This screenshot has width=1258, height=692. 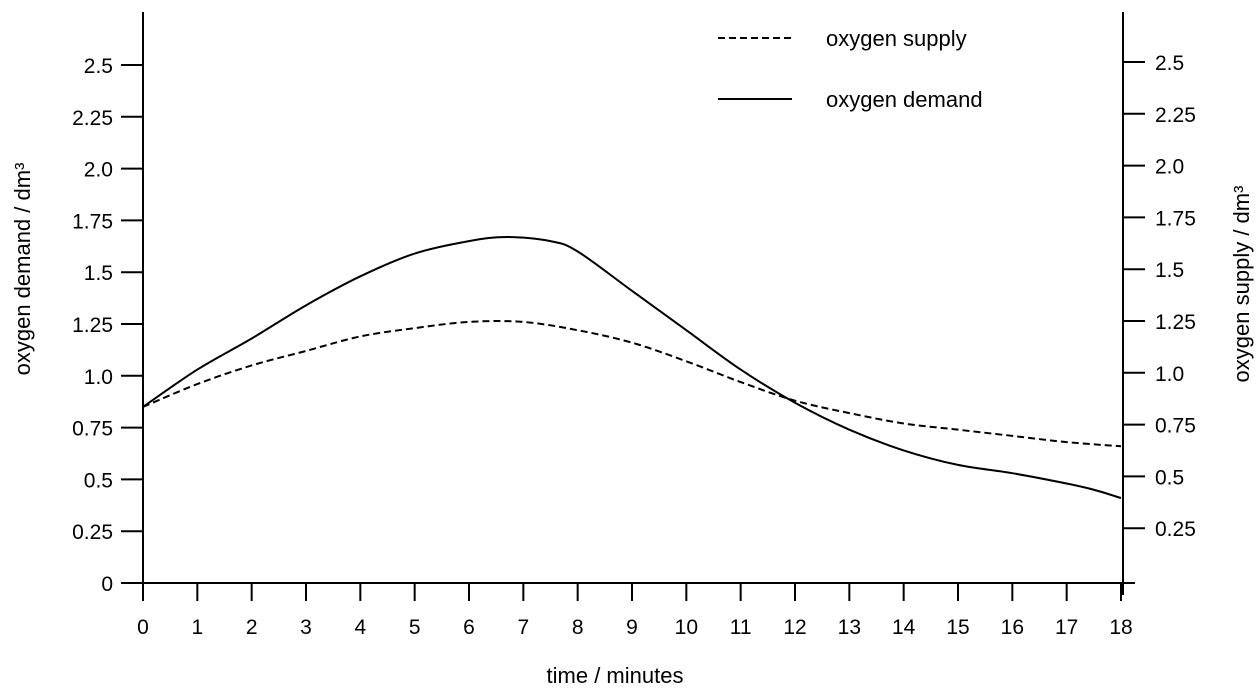 I want to click on legend-label-oxygen-demand: oxygen demand, so click(x=904, y=99).